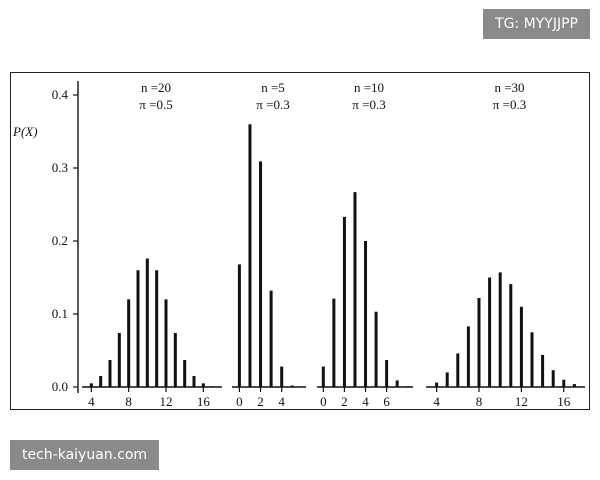  Describe the element at coordinates (386, 401) in the screenshot. I see `x-tick-label: 6` at that location.